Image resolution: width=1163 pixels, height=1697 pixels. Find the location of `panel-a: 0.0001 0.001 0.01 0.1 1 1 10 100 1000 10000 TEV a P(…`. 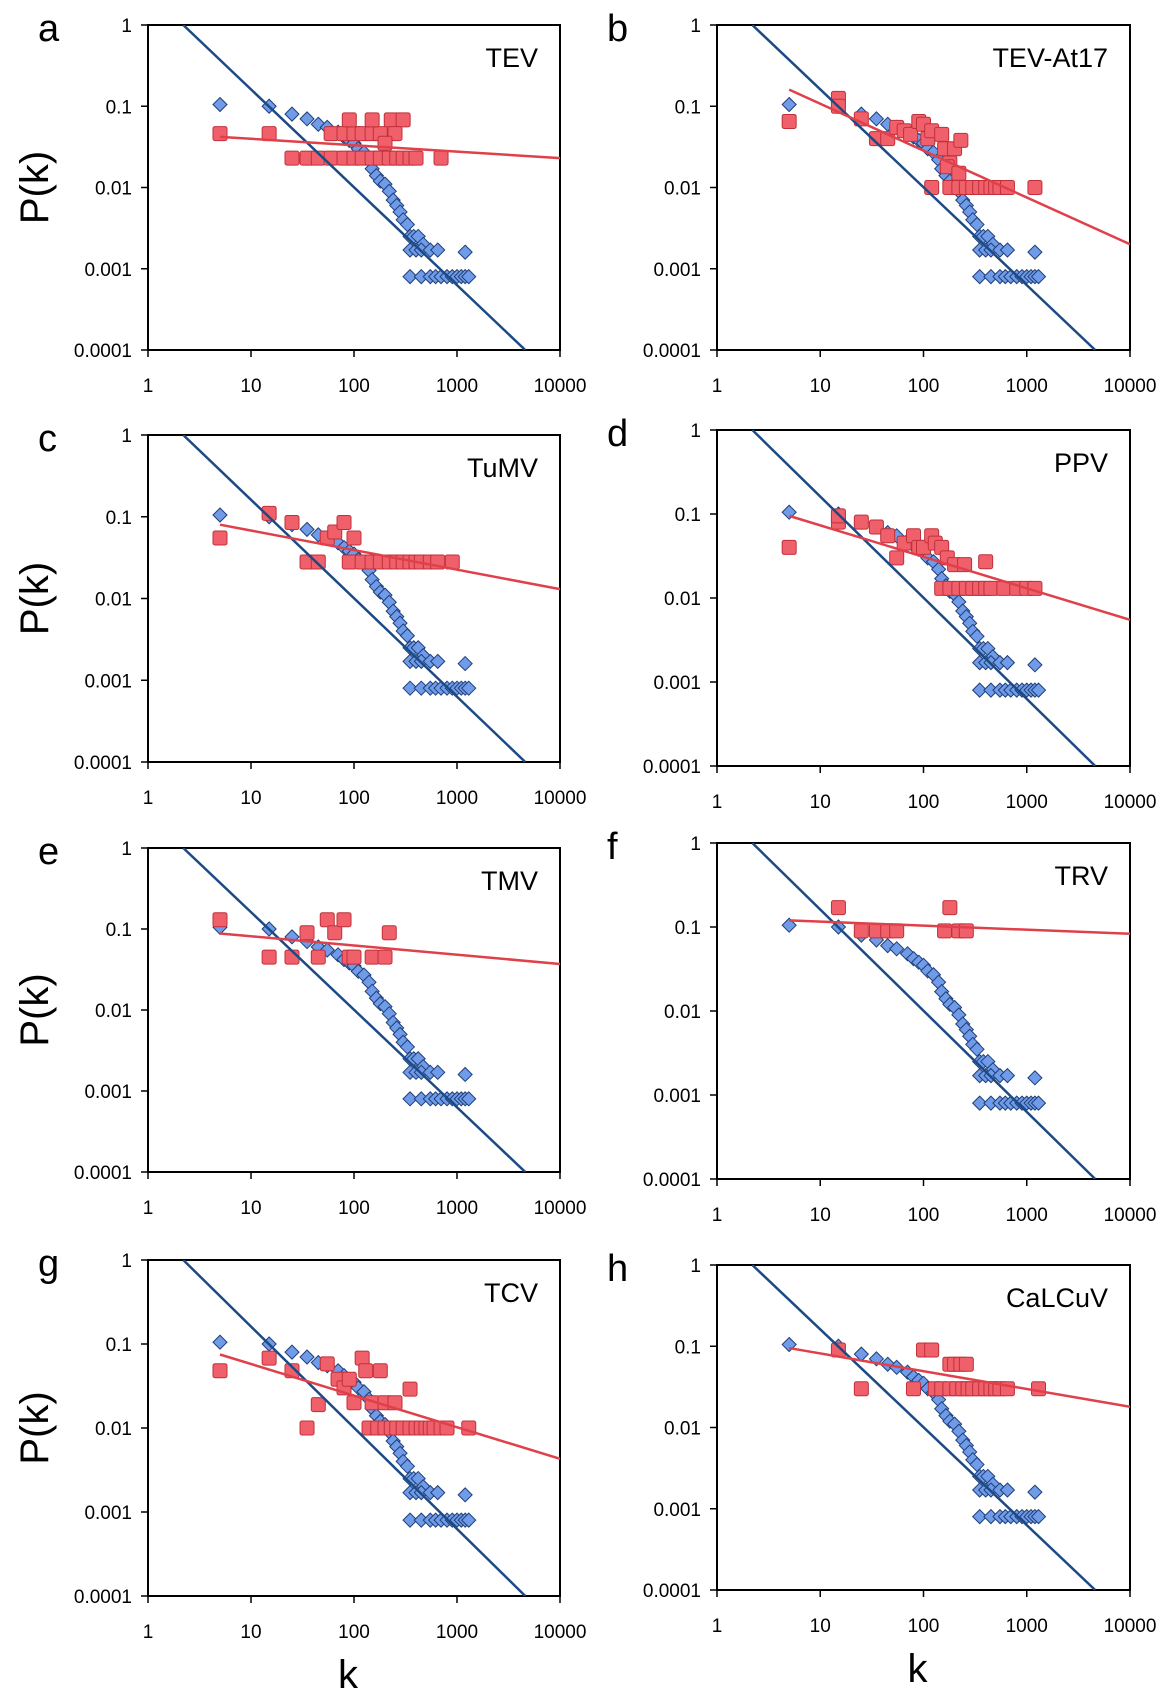

panel-a: 0.0001 0.001 0.01 0.1 1 1 10 100 1000 10000 TEV a P(… is located at coordinates (299, 202).